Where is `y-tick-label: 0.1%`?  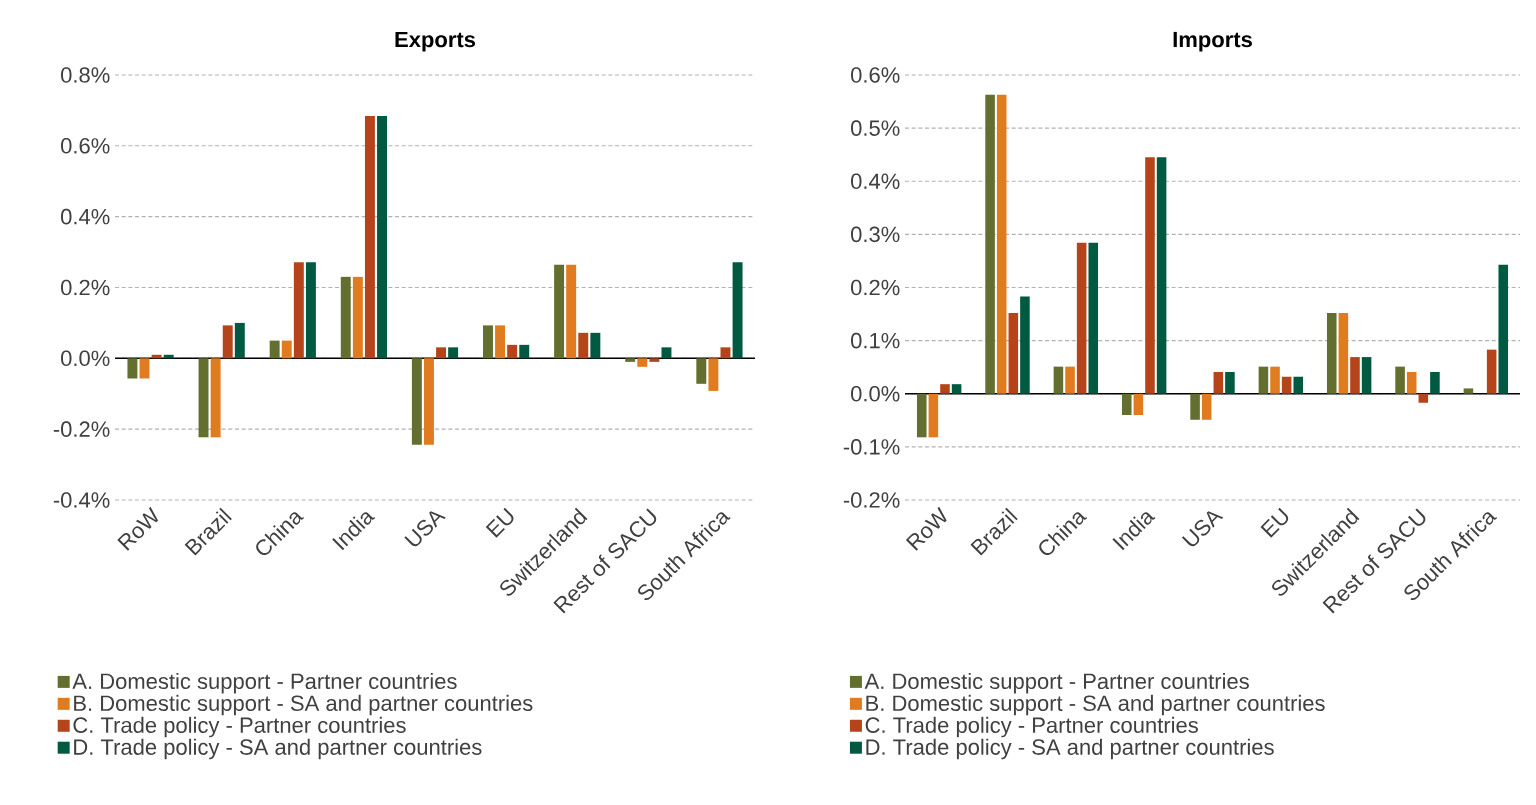
y-tick-label: 0.1% is located at coordinates (875, 340).